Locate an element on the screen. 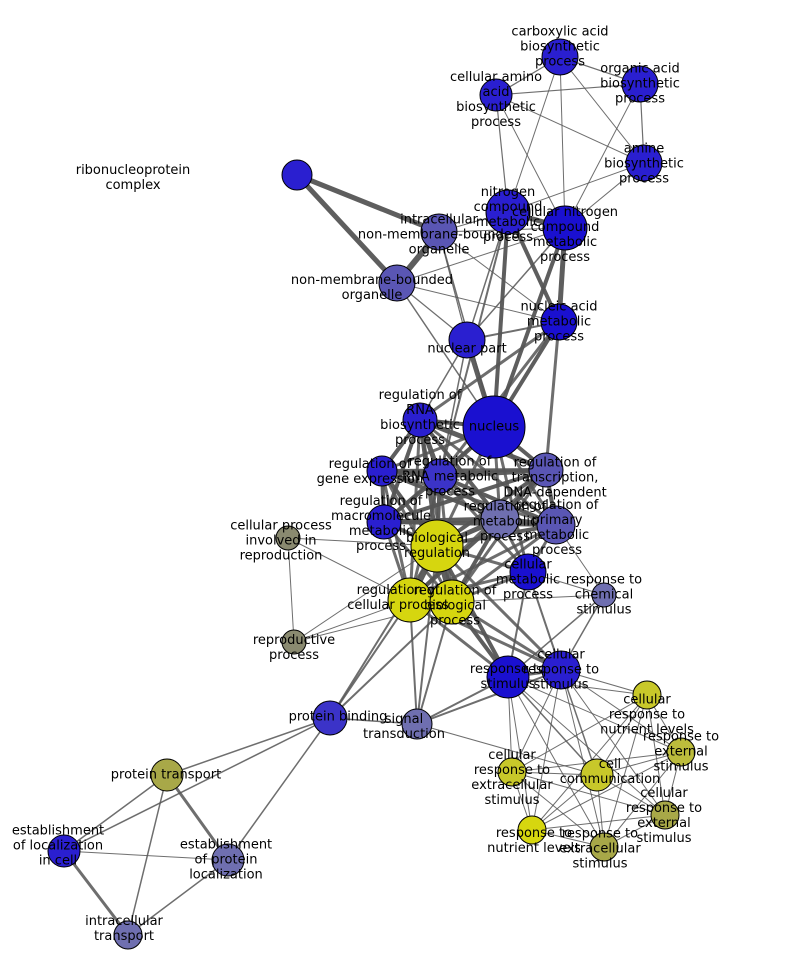 This screenshot has height=971, width=786. graph-node-cellular-process-involved-in-reproduction is located at coordinates (288, 538).